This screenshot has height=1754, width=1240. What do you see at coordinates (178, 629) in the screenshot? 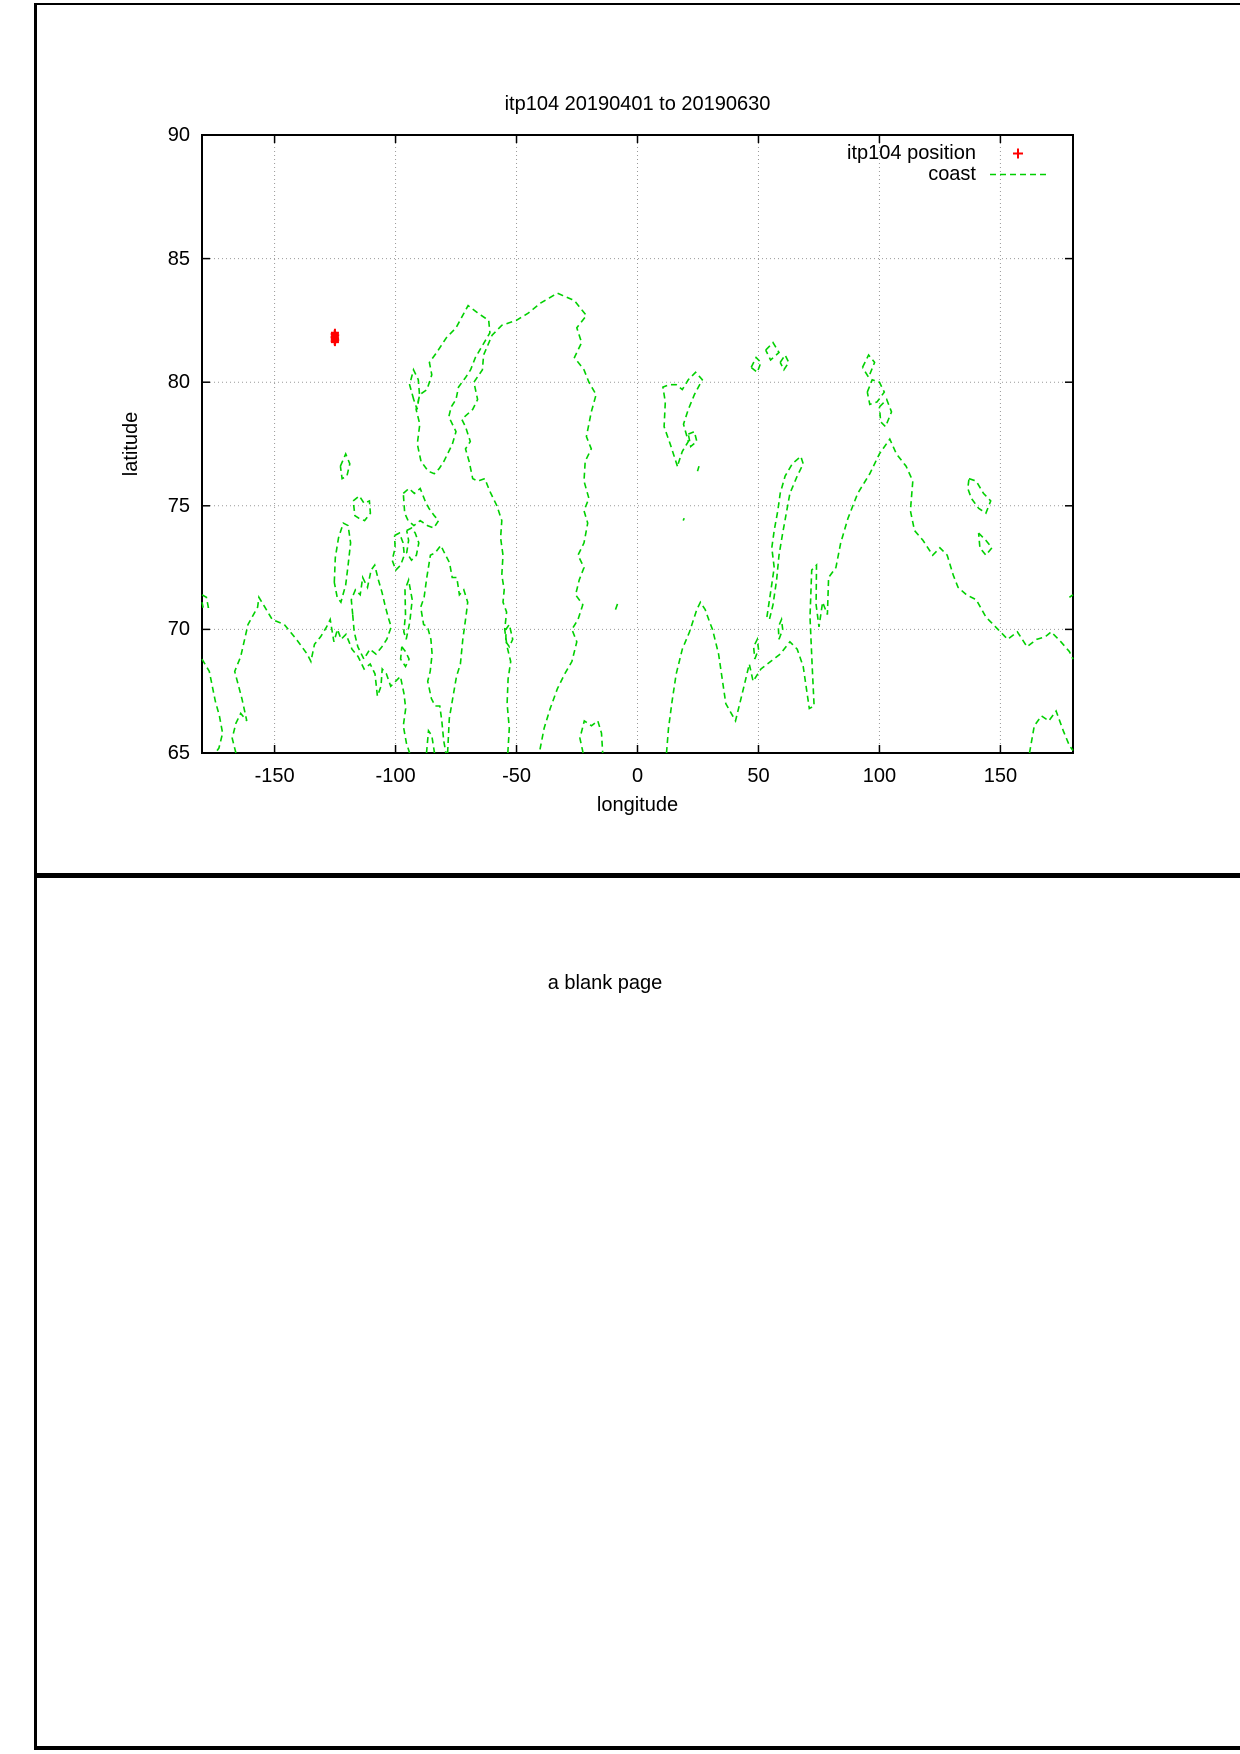
I see `y-tick-label: 70` at bounding box center [178, 629].